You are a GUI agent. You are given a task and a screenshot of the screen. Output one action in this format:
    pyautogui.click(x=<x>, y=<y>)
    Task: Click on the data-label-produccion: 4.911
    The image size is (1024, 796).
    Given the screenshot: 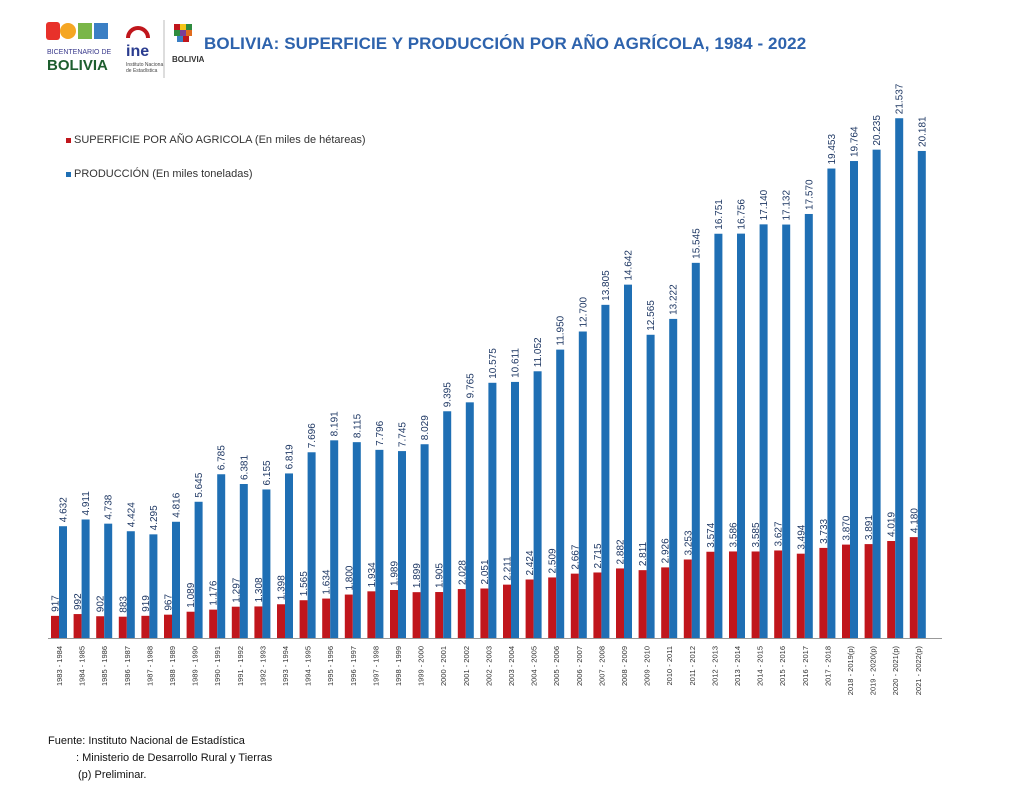 What is the action you would take?
    pyautogui.click(x=86, y=503)
    